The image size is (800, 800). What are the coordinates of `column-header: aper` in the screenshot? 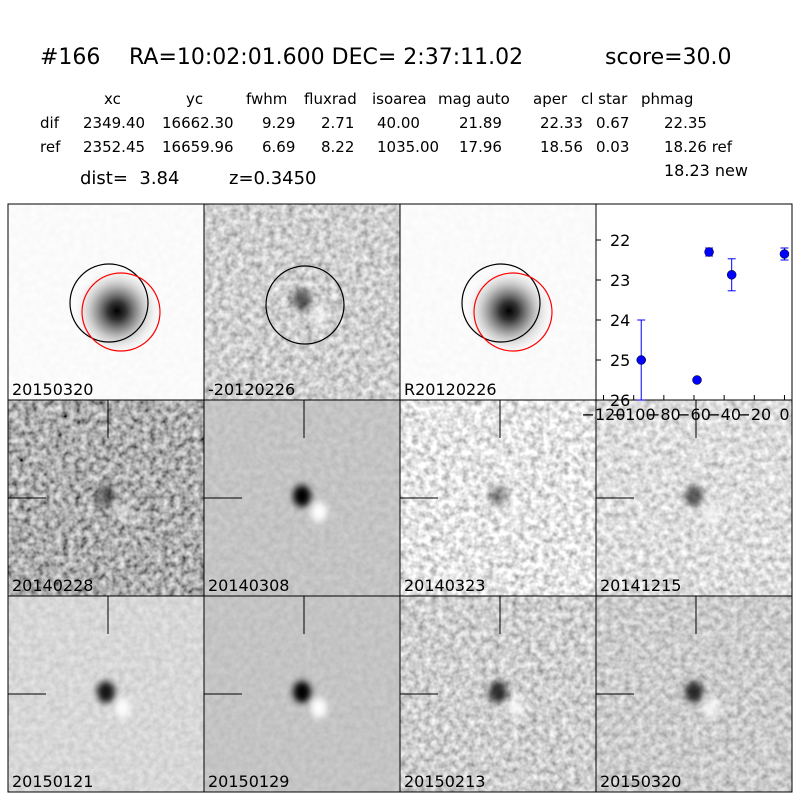 It's located at (550, 99).